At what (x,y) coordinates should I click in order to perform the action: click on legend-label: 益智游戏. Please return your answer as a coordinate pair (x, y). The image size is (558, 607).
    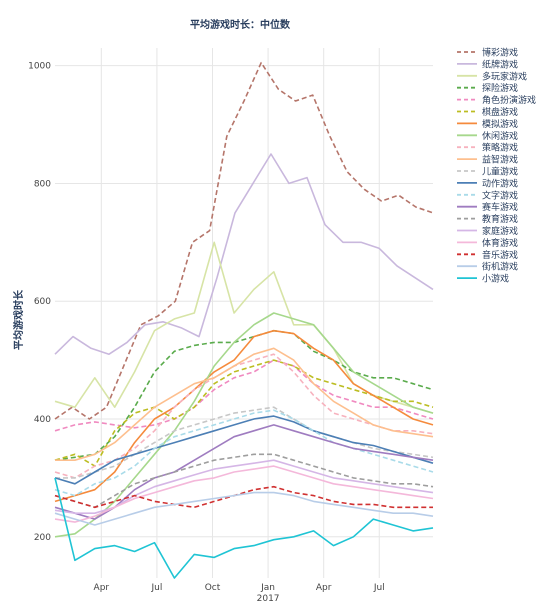
    Looking at the image, I should click on (500, 160).